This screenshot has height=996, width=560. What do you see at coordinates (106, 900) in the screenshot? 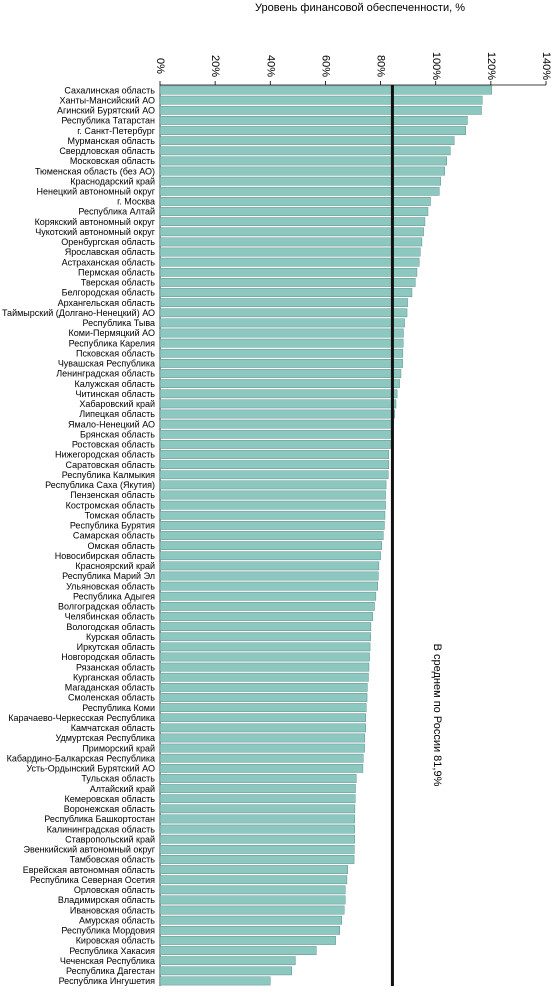
I see `category-label: Владимирская область` at bounding box center [106, 900].